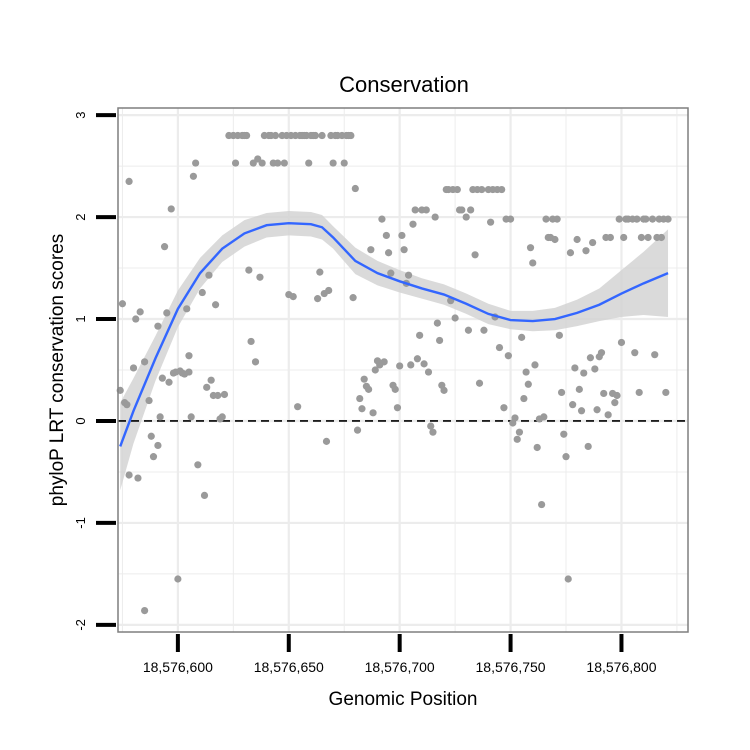  What do you see at coordinates (621, 667) in the screenshot?
I see `x-tick-label: 18,576,800` at bounding box center [621, 667].